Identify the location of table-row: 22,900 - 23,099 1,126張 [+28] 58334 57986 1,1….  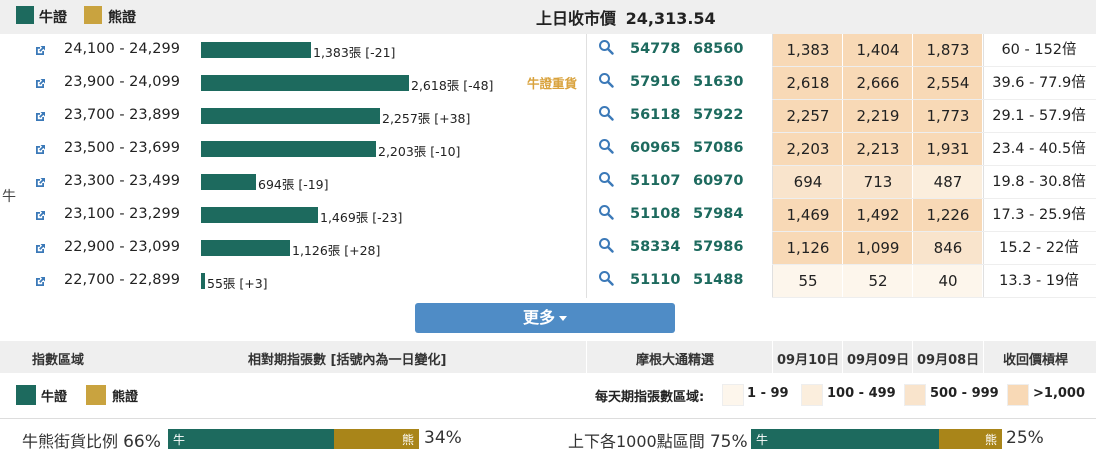
(548, 248).